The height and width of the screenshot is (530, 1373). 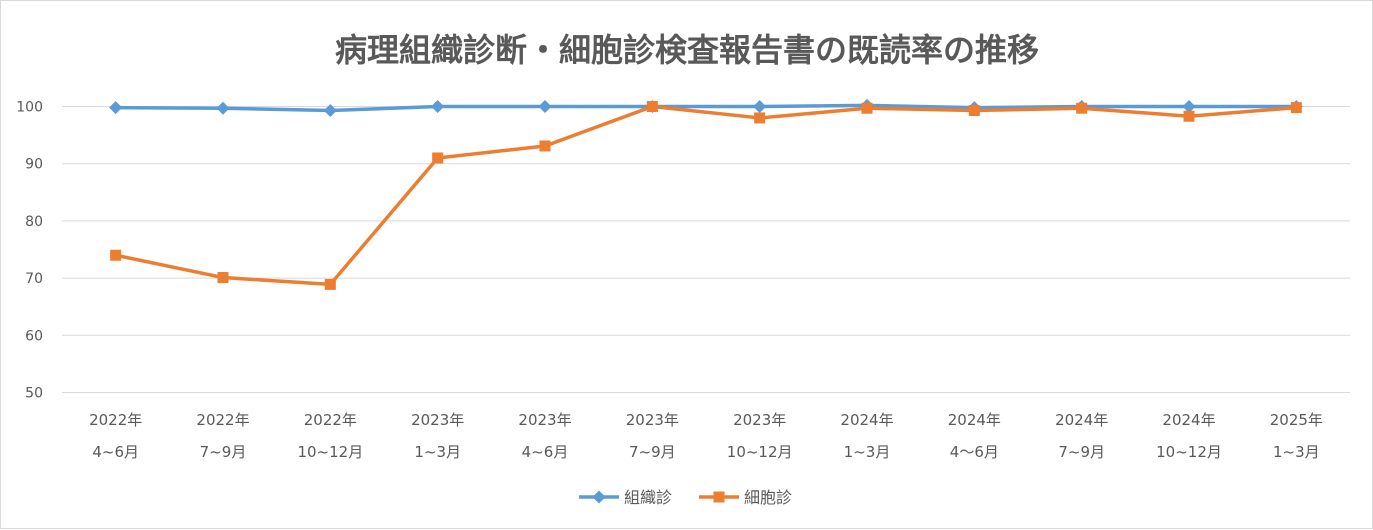 I want to click on y-tick-label: 80, so click(x=34, y=222).